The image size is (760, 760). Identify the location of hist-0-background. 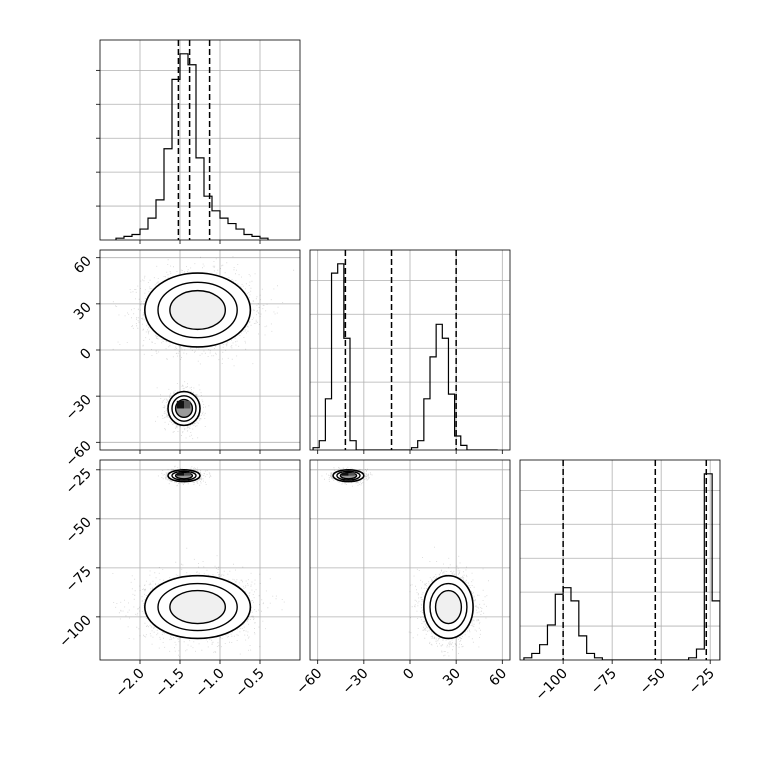
(200, 140).